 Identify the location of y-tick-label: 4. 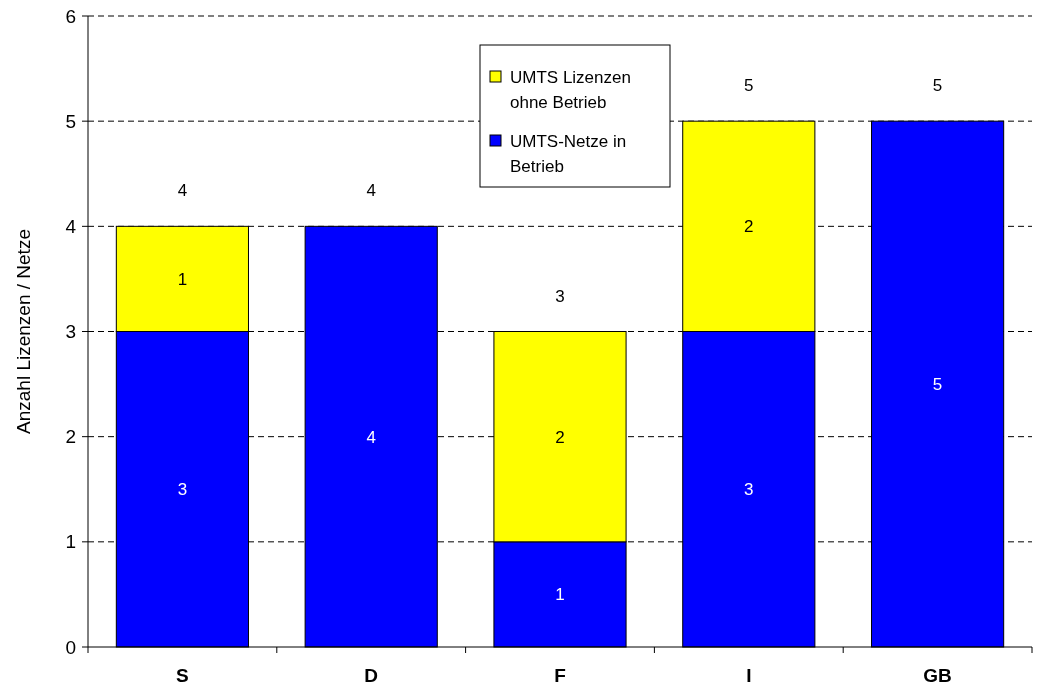
(71, 226).